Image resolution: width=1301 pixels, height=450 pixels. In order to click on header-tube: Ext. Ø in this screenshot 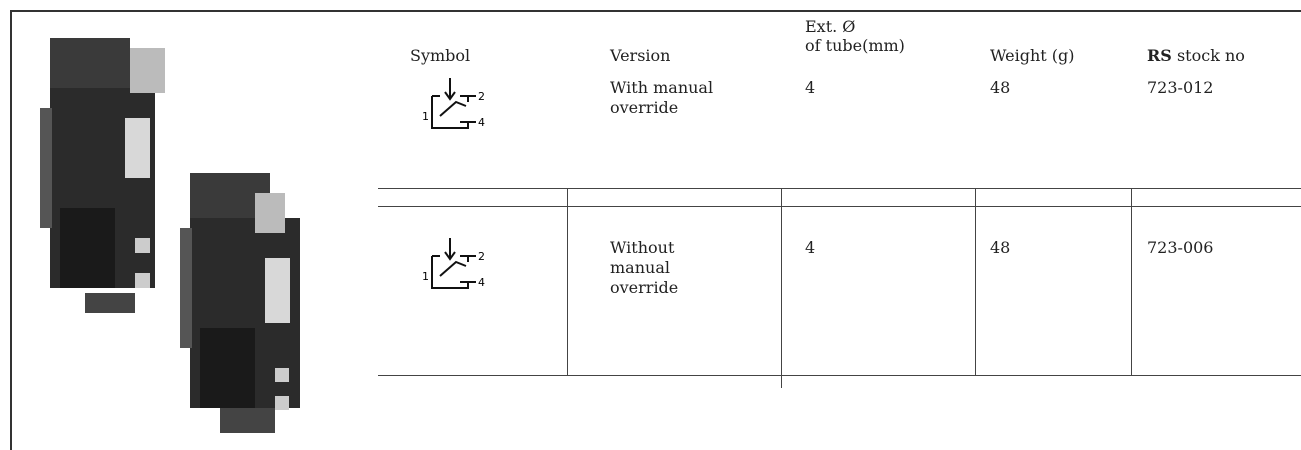, I will do `click(830, 26)`.